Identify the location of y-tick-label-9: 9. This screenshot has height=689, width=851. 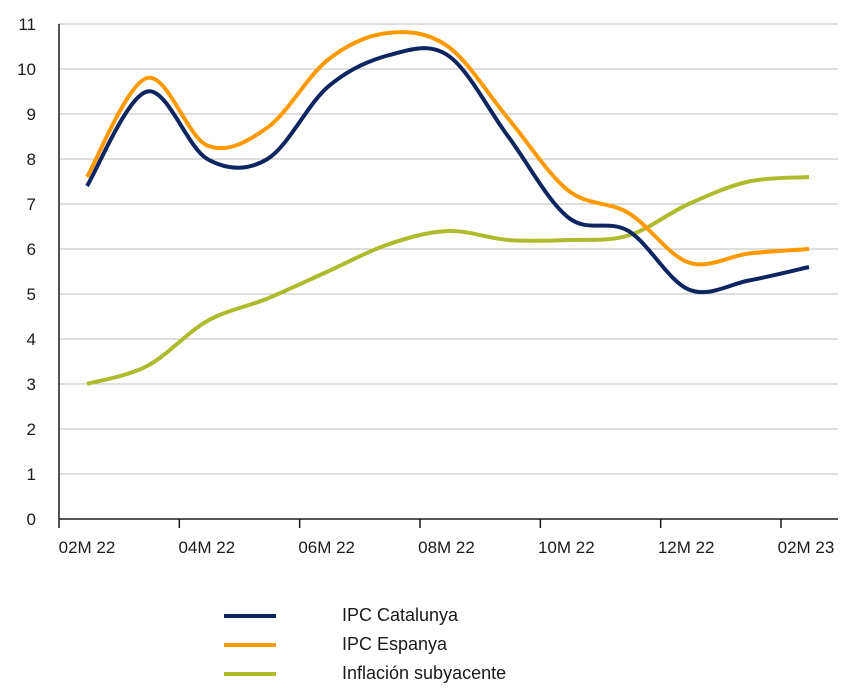
(31, 114).